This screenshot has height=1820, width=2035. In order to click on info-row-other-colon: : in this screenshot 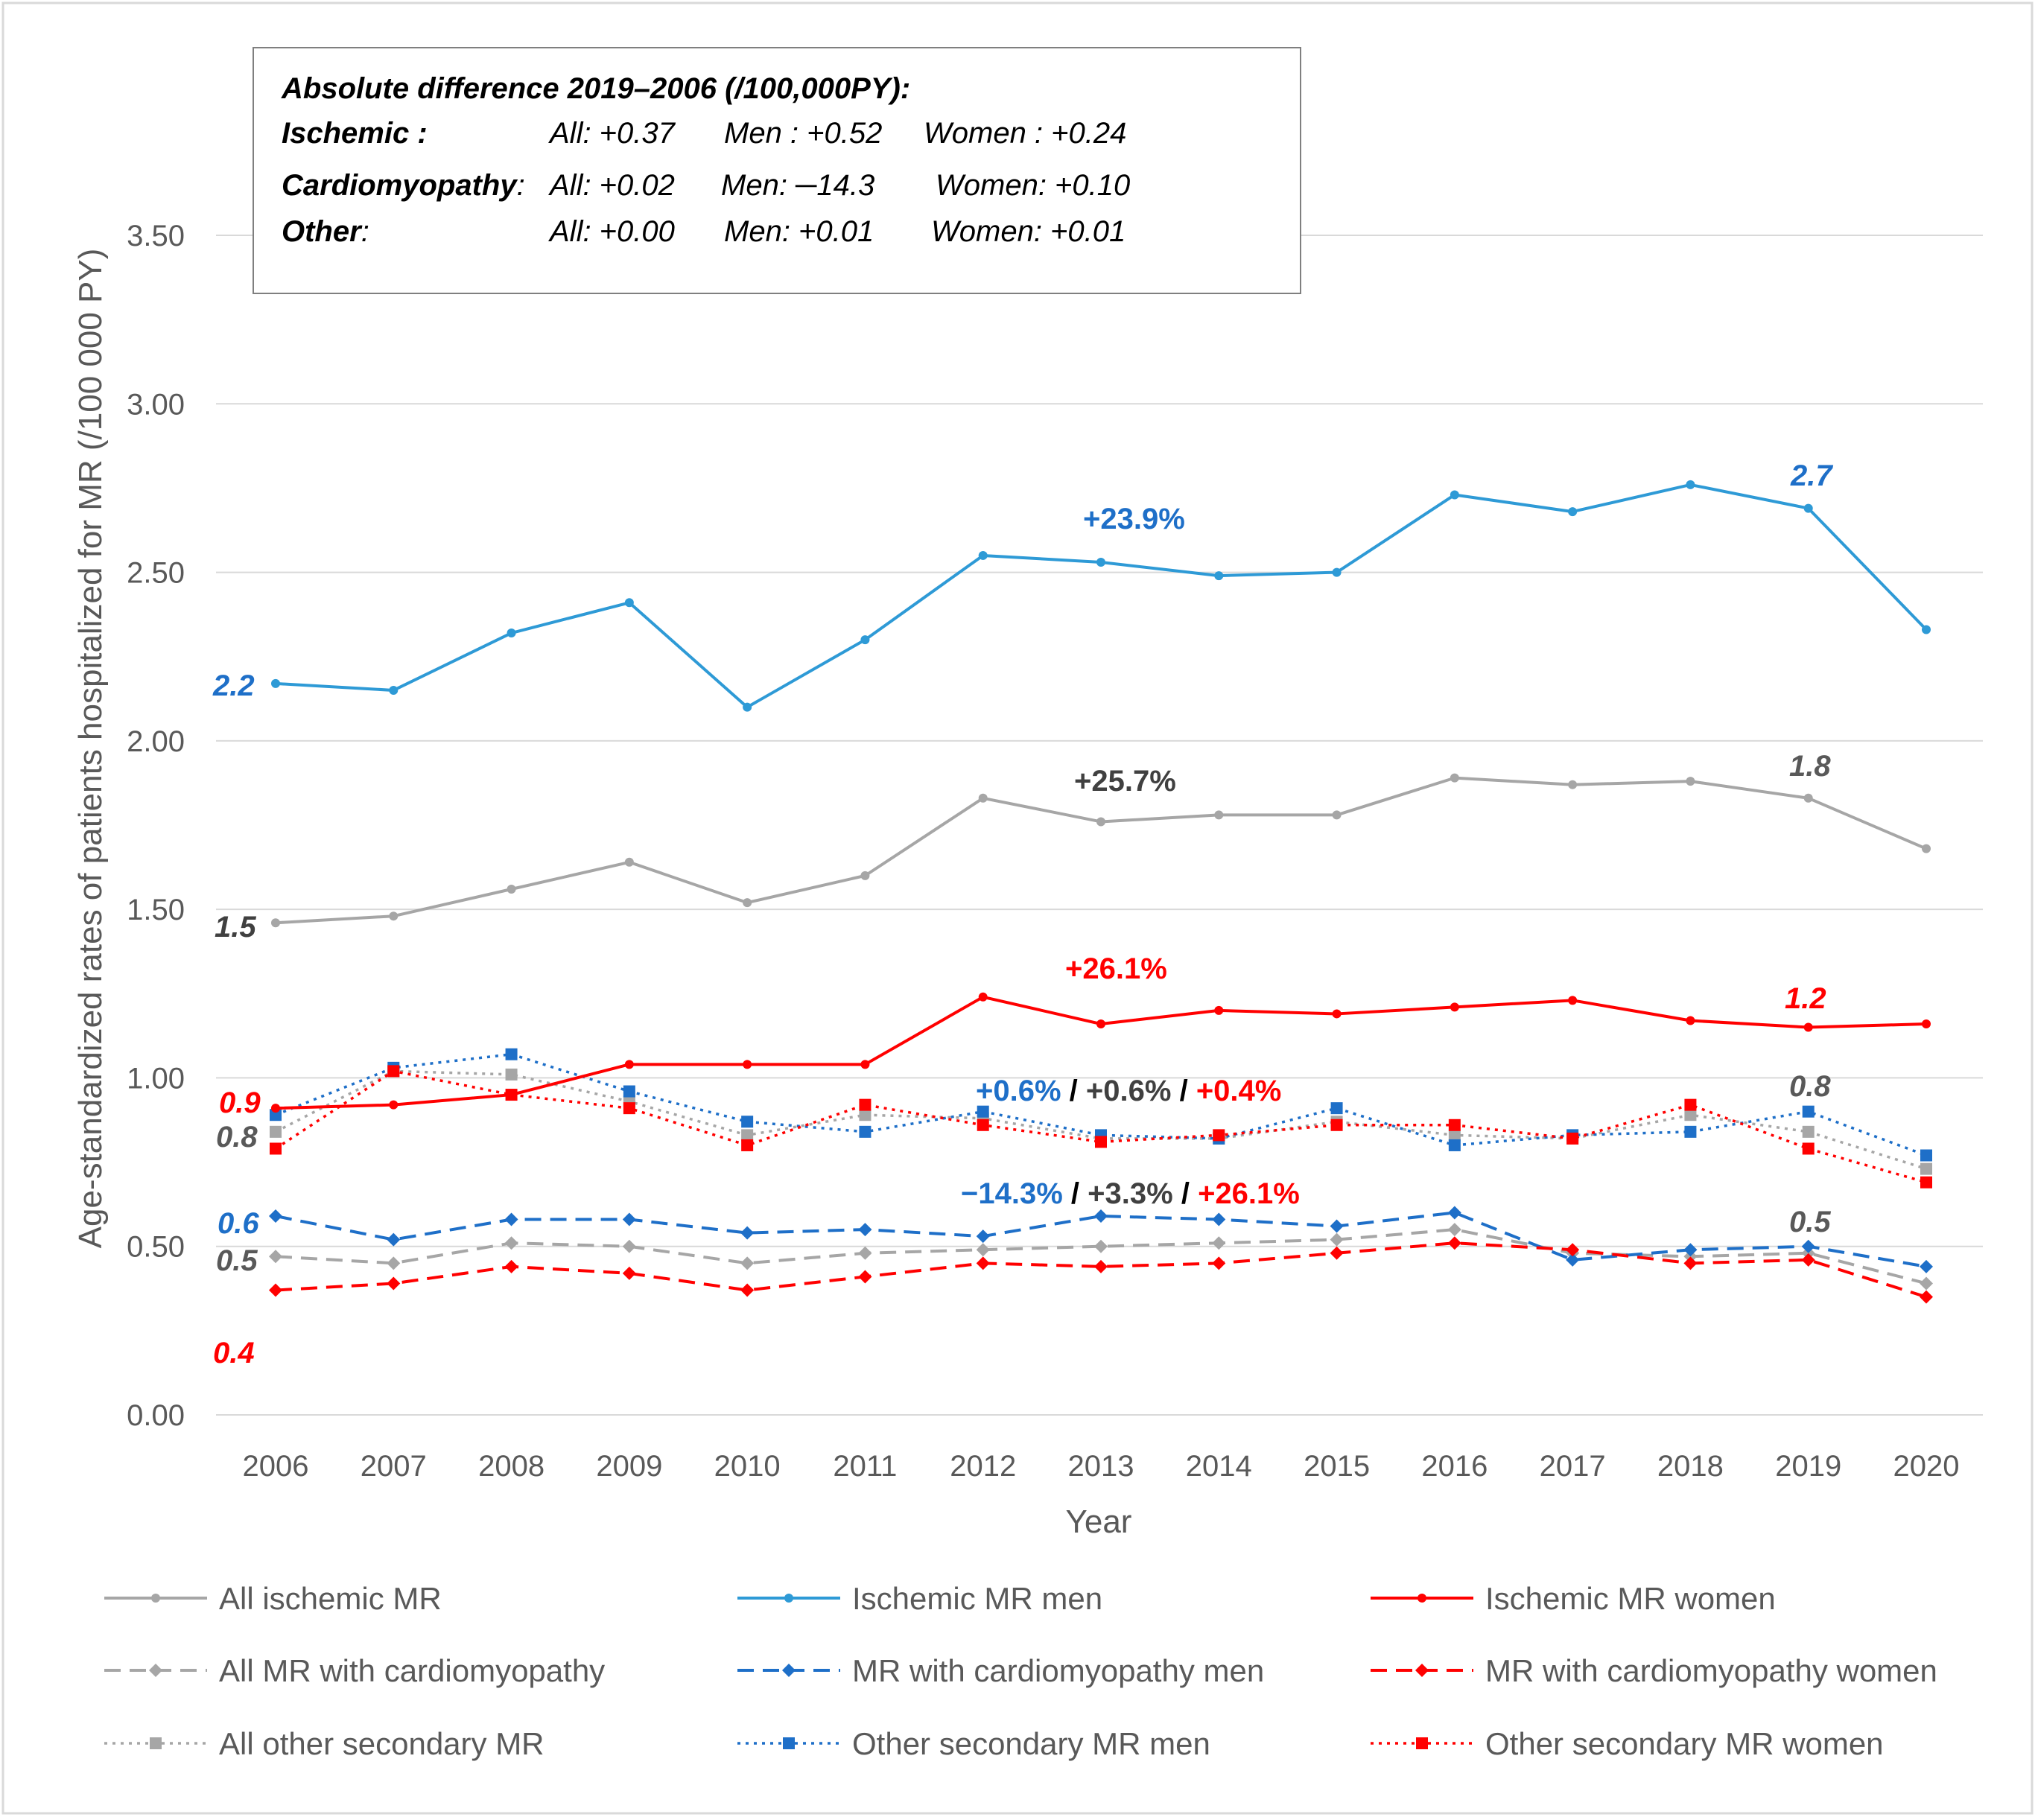, I will do `click(365, 231)`.